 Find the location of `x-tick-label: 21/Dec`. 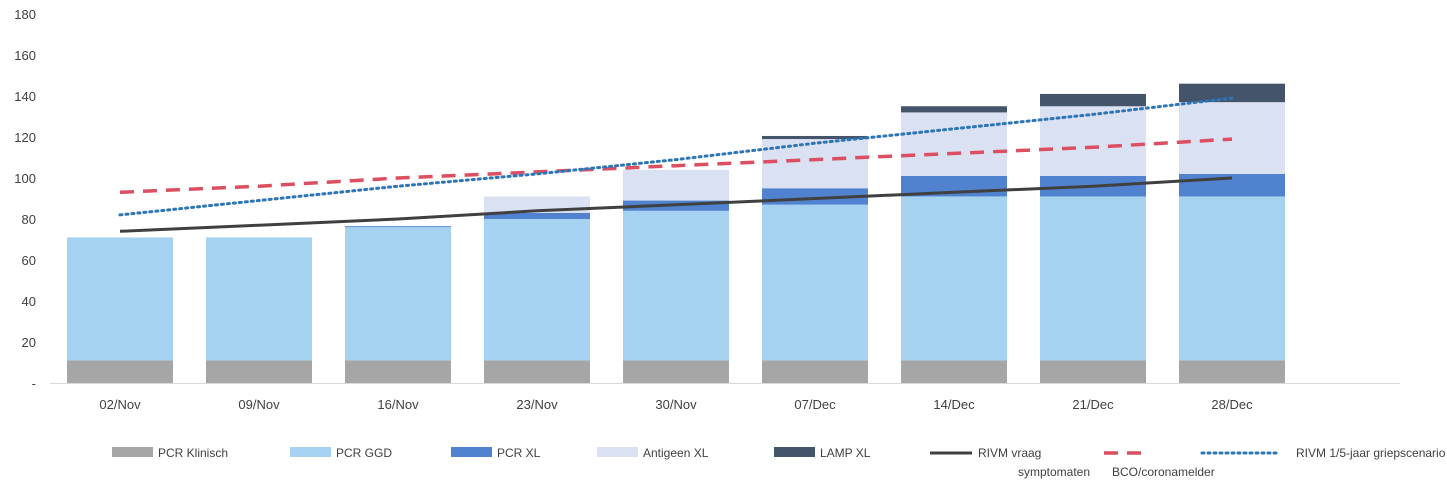

x-tick-label: 21/Dec is located at coordinates (1093, 404).